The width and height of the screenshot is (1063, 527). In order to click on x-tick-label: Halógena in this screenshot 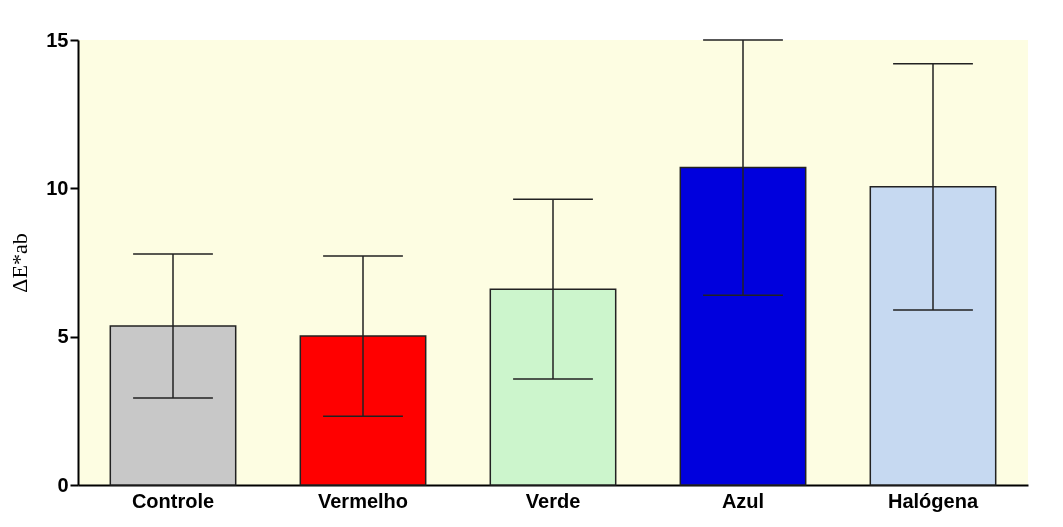, I will do `click(933, 500)`.